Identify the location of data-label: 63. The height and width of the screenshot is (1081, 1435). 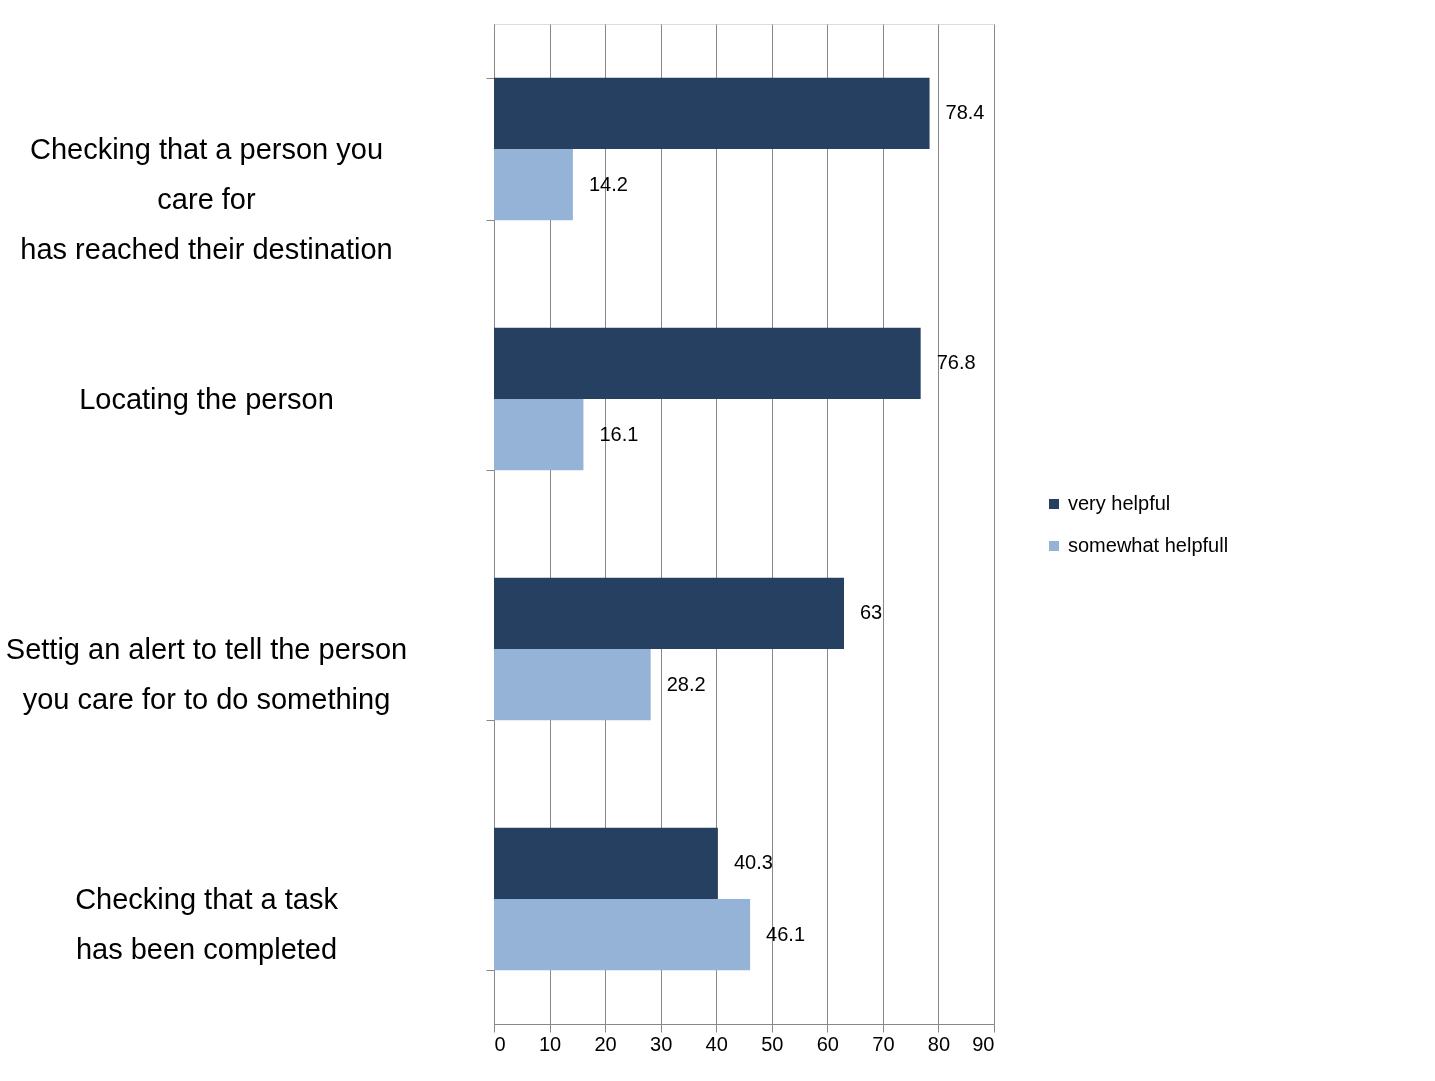
(871, 612).